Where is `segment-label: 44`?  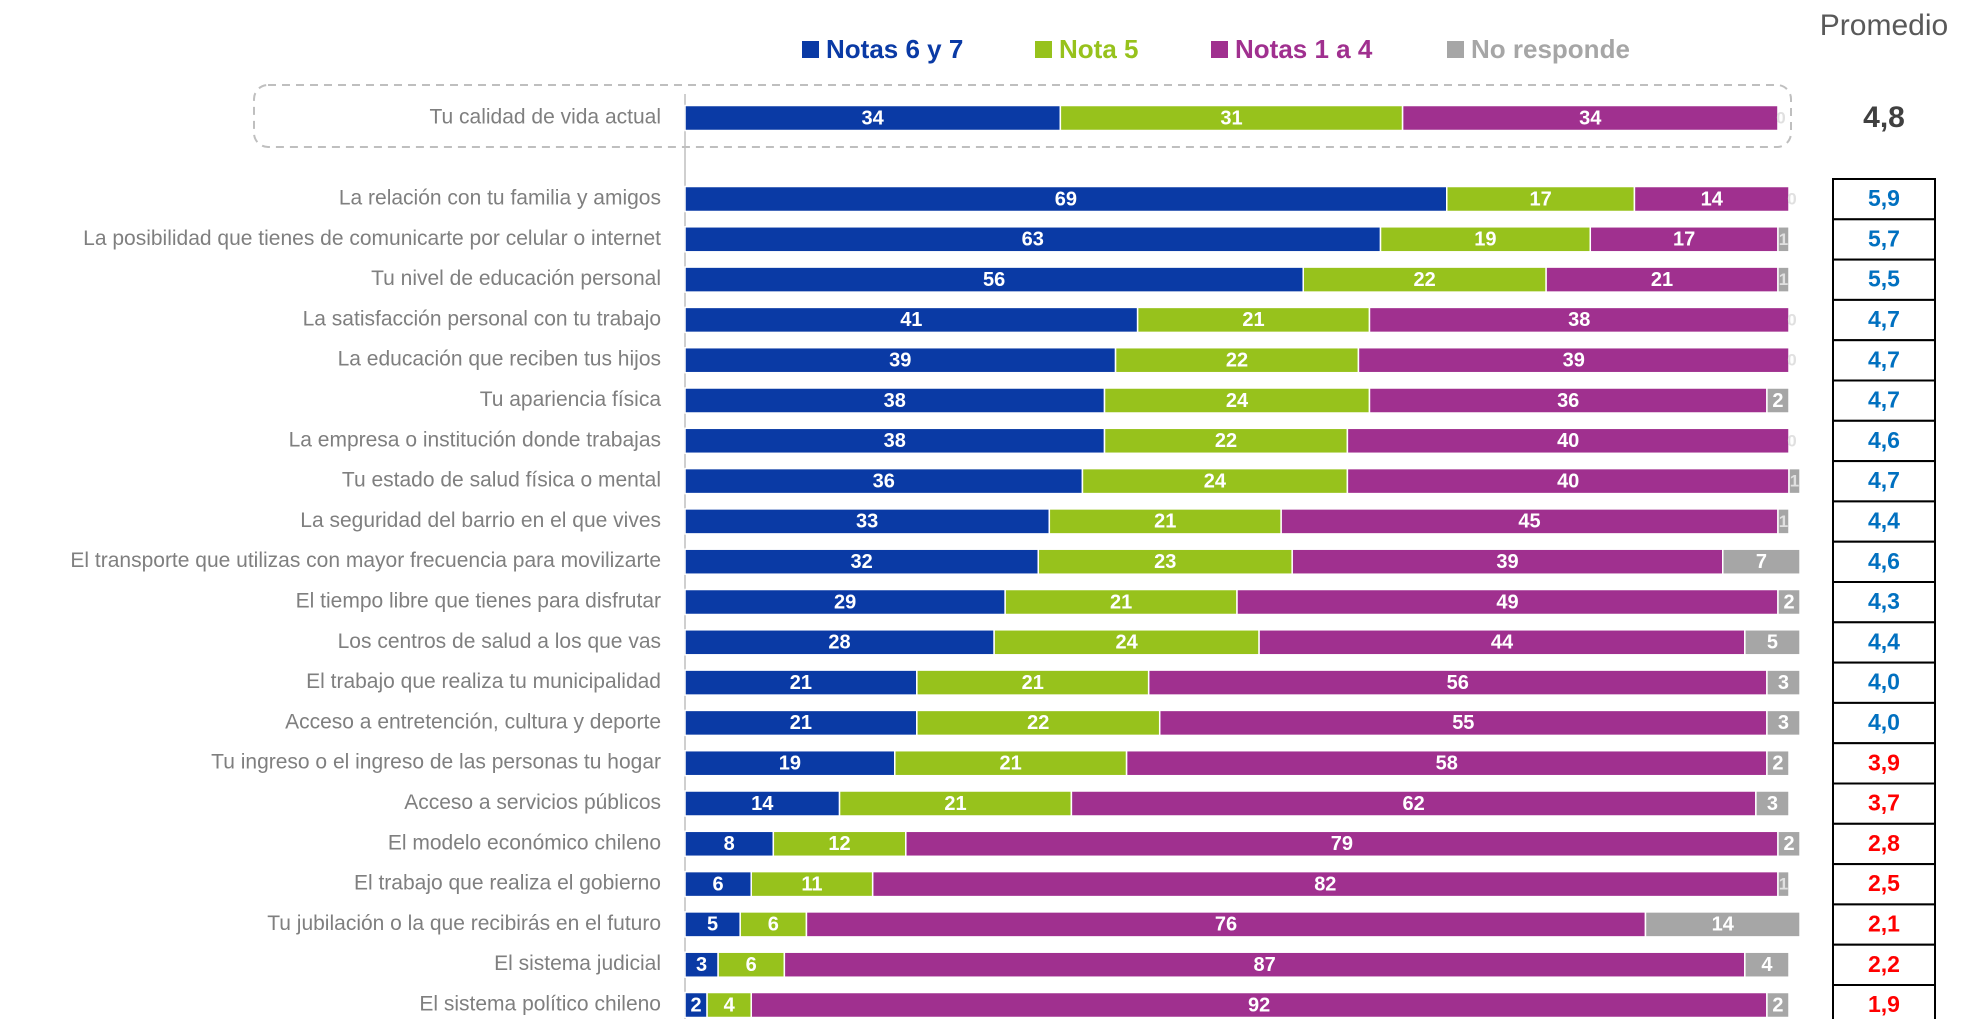
segment-label: 44 is located at coordinates (1502, 643).